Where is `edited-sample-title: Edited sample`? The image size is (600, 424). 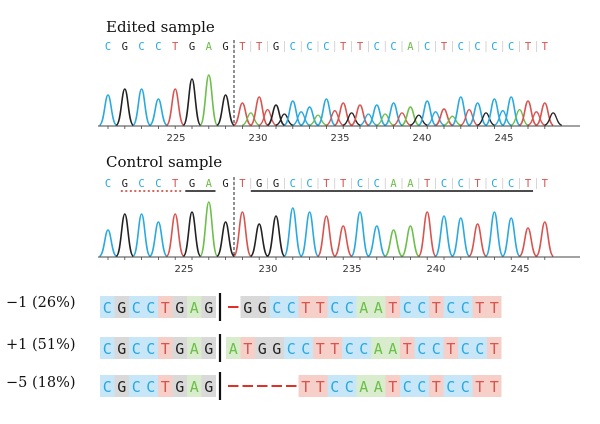 edited-sample-title: Edited sample is located at coordinates (160, 27).